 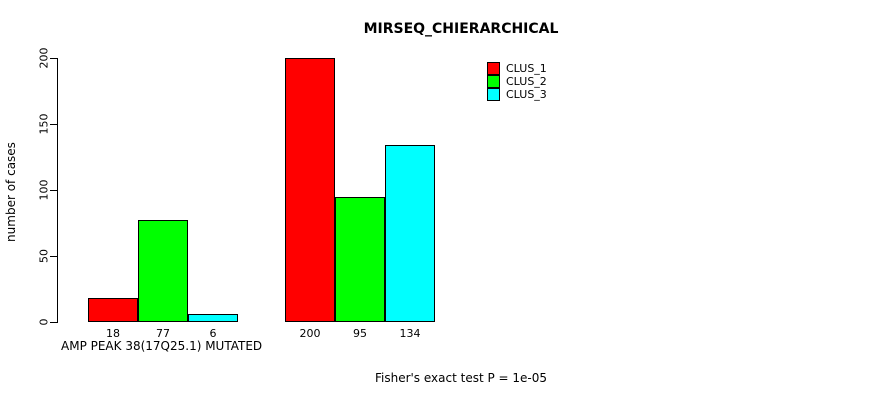 What do you see at coordinates (44, 322) in the screenshot?
I see `y-tick-label: 0` at bounding box center [44, 322].